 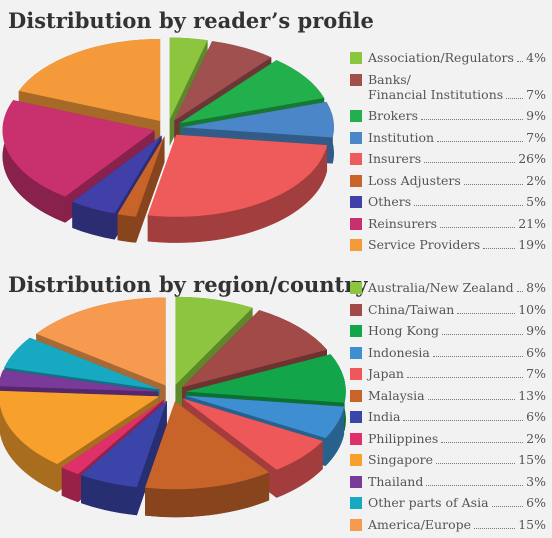 What do you see at coordinates (403, 438) in the screenshot?
I see `legend-label: Philippines` at bounding box center [403, 438].